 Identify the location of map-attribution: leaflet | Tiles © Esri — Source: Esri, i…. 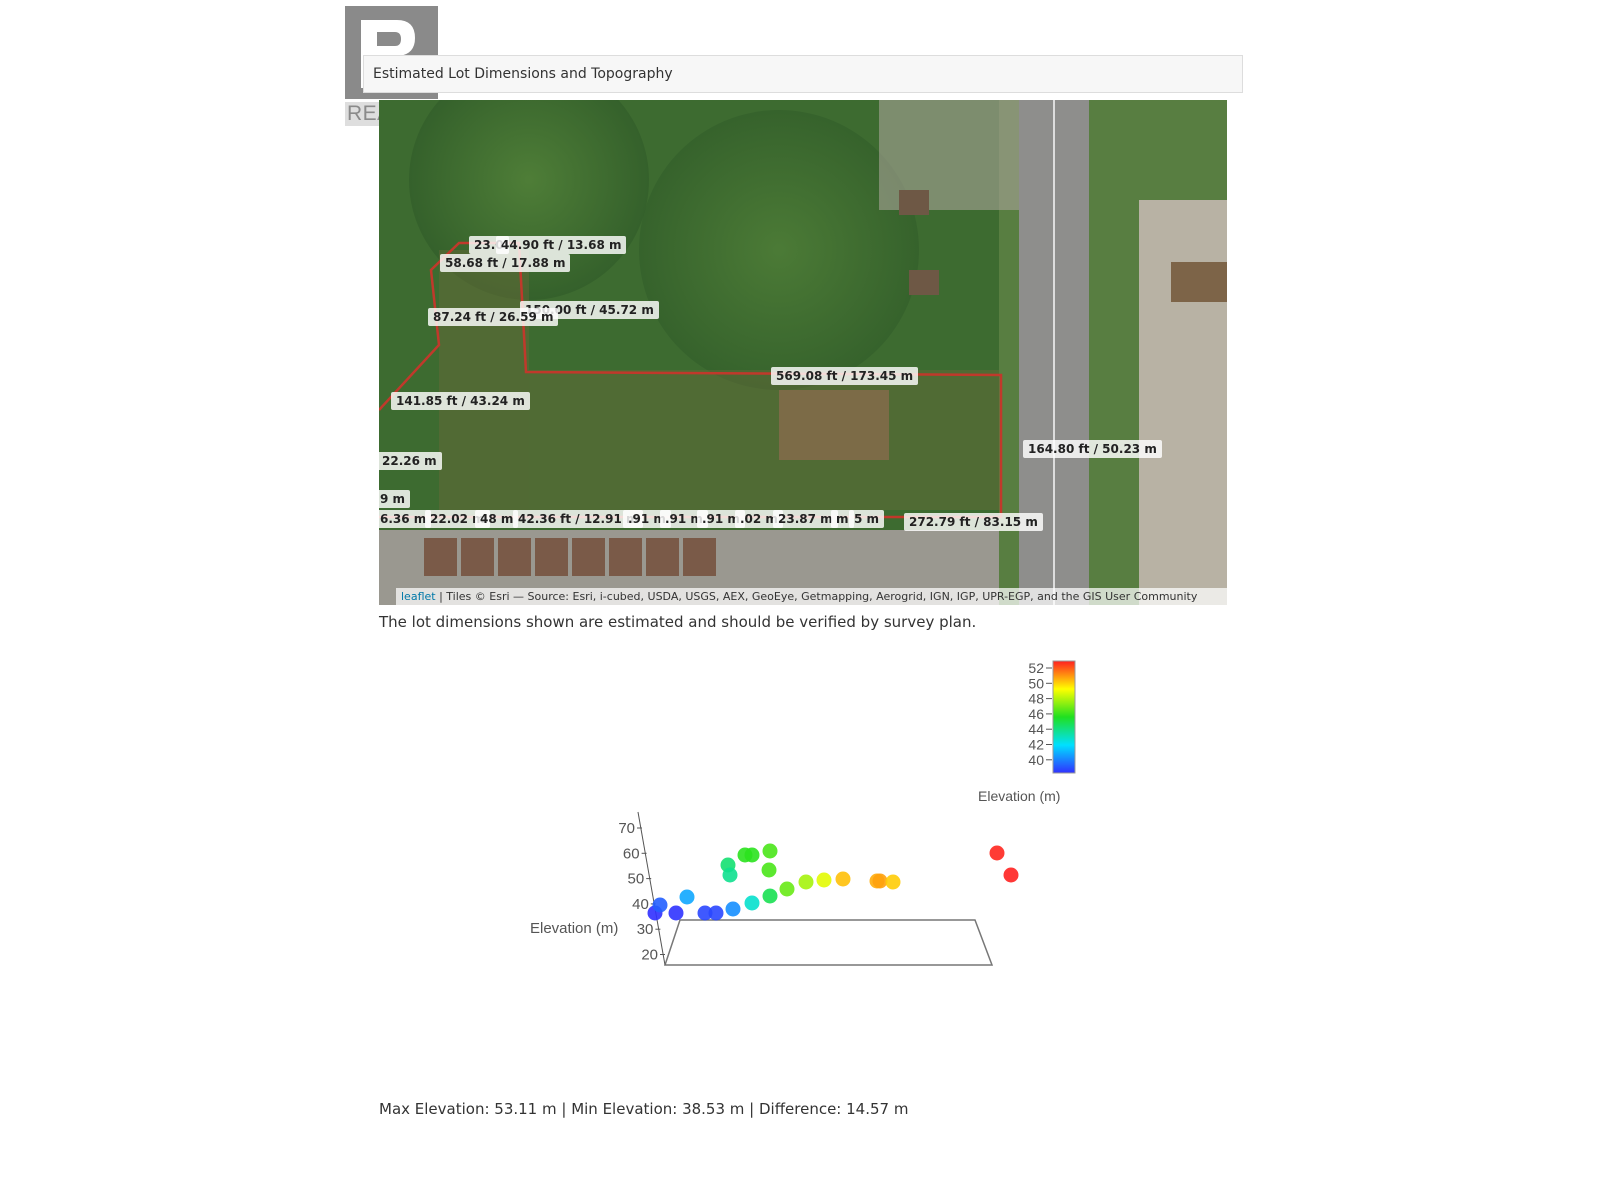
(811, 596).